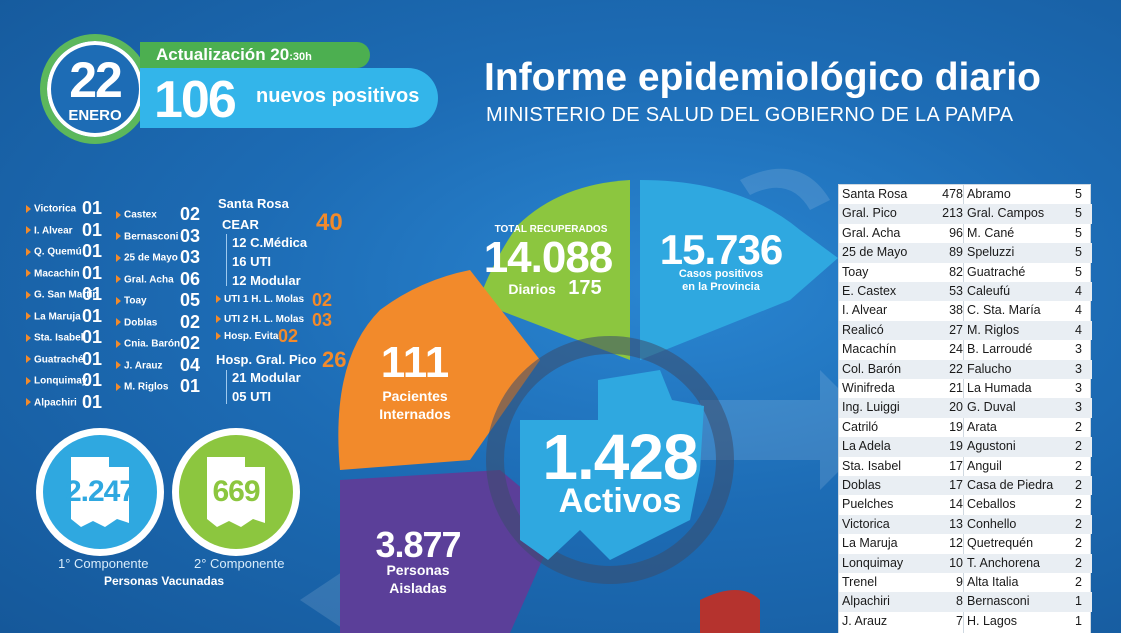 The width and height of the screenshot is (1121, 633). Describe the element at coordinates (1078, 620) in the screenshot. I see `table-cell-count-b: 1` at that location.